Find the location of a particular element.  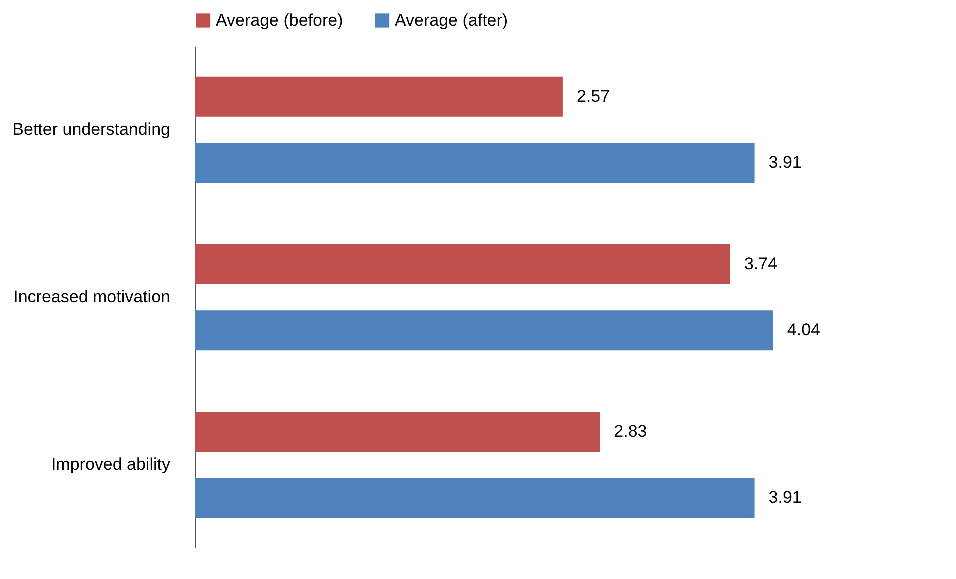

y-tick-label: Improved ability is located at coordinates (111, 464).